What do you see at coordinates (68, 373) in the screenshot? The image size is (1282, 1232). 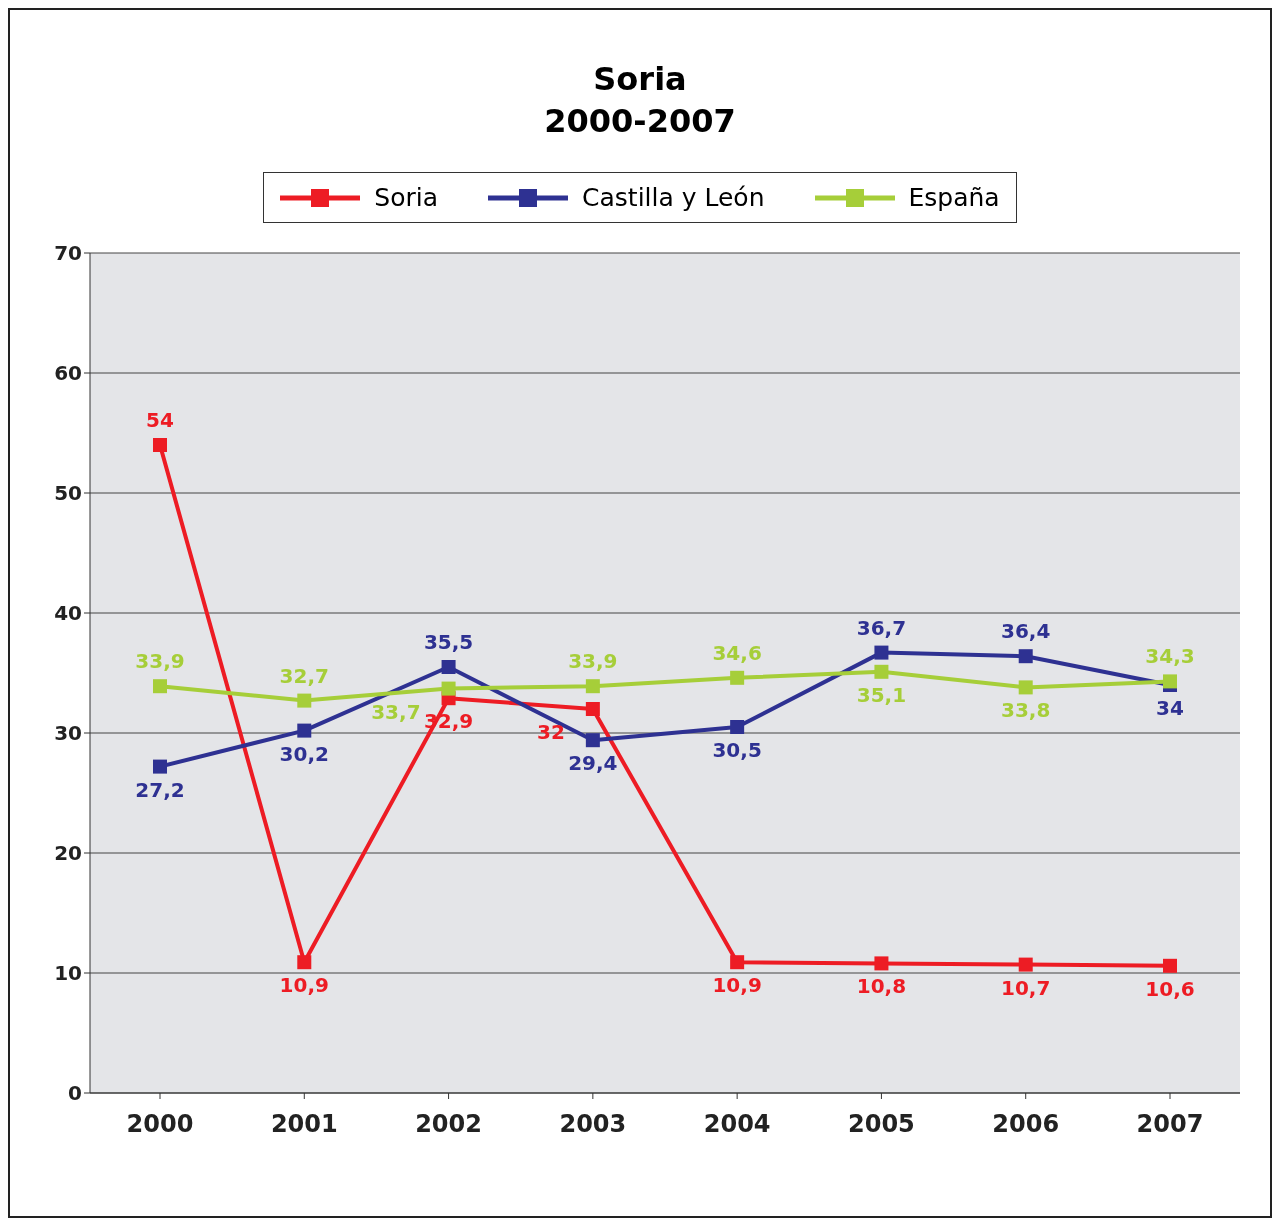 I see `y-tick-label: 60` at bounding box center [68, 373].